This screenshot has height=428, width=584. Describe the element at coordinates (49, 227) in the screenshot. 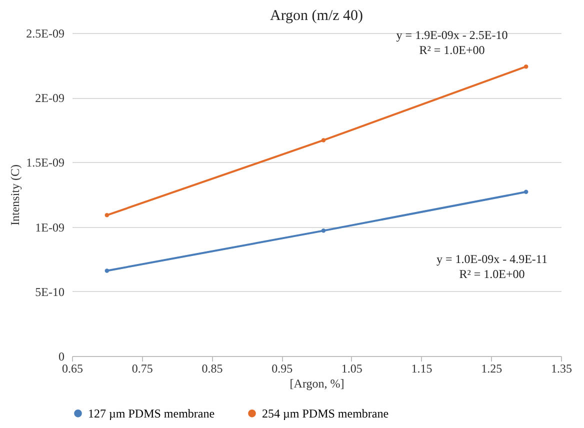

I see `y-tick-label: 1E-09` at that location.